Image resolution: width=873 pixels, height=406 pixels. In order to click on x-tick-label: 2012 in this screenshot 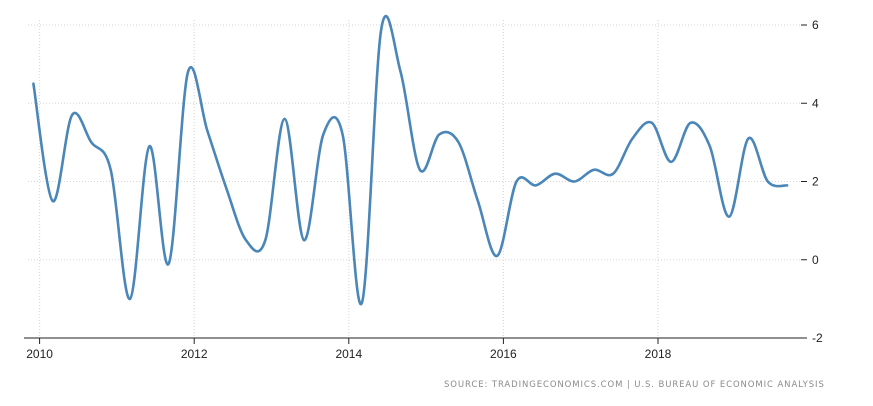, I will do `click(194, 354)`.